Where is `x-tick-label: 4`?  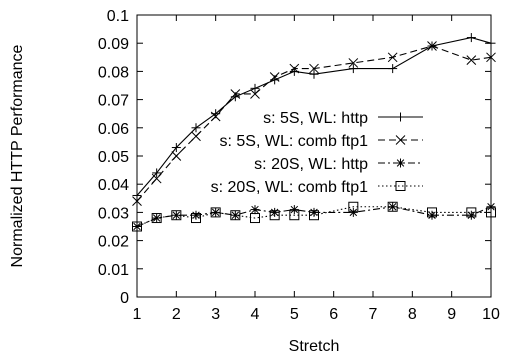
x-tick-label: 4 is located at coordinates (255, 314).